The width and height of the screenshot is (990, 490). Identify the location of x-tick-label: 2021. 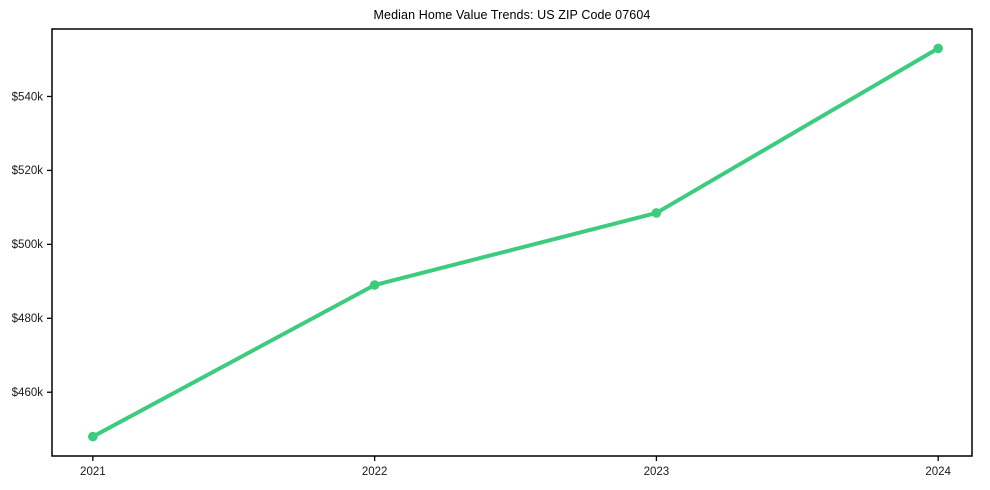
(93, 472).